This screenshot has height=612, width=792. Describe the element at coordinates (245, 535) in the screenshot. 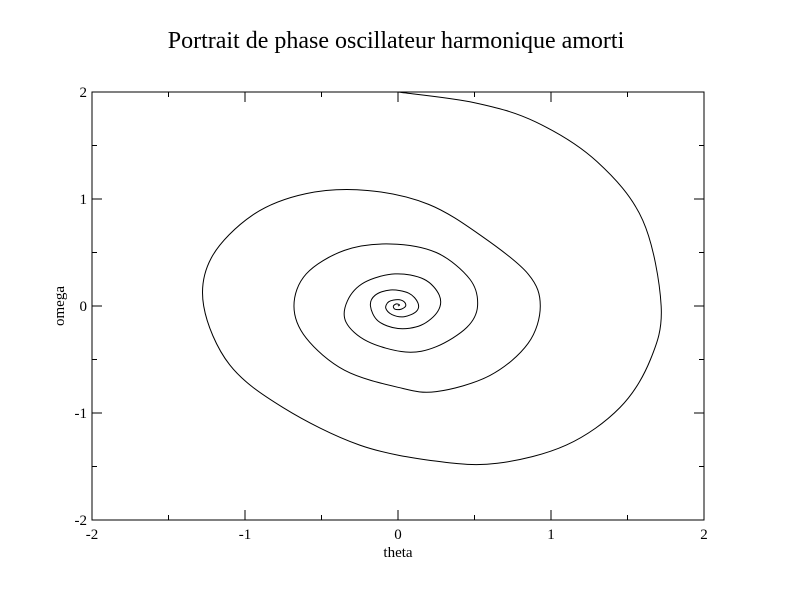

I see `x-tick-label: -1` at that location.